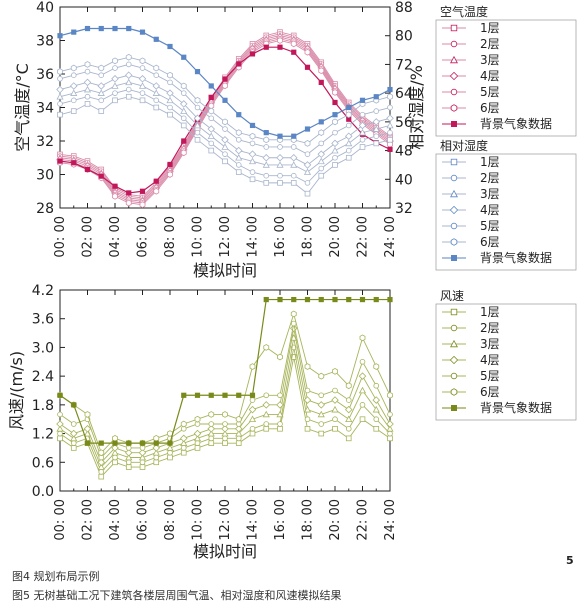  What do you see at coordinates (570, 560) in the screenshot?
I see `page-number: 5` at bounding box center [570, 560].